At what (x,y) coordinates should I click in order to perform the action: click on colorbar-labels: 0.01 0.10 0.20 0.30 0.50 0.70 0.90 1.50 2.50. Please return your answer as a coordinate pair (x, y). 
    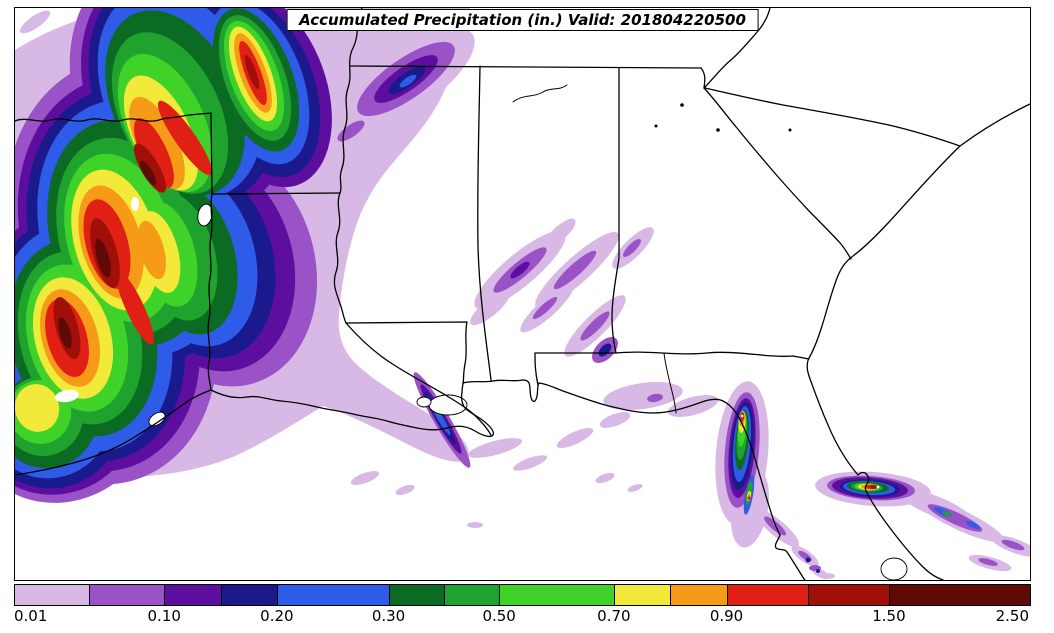
    Looking at the image, I should click on (521, 618).